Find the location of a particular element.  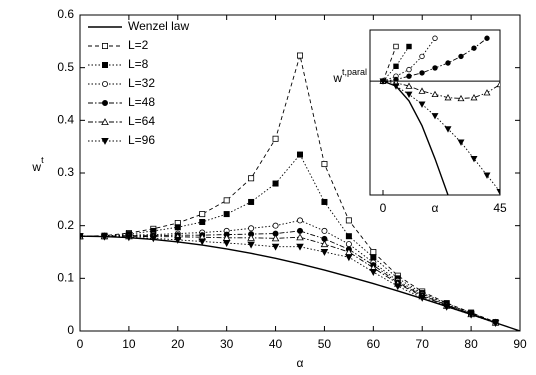

plot-area is located at coordinates (435, 115).